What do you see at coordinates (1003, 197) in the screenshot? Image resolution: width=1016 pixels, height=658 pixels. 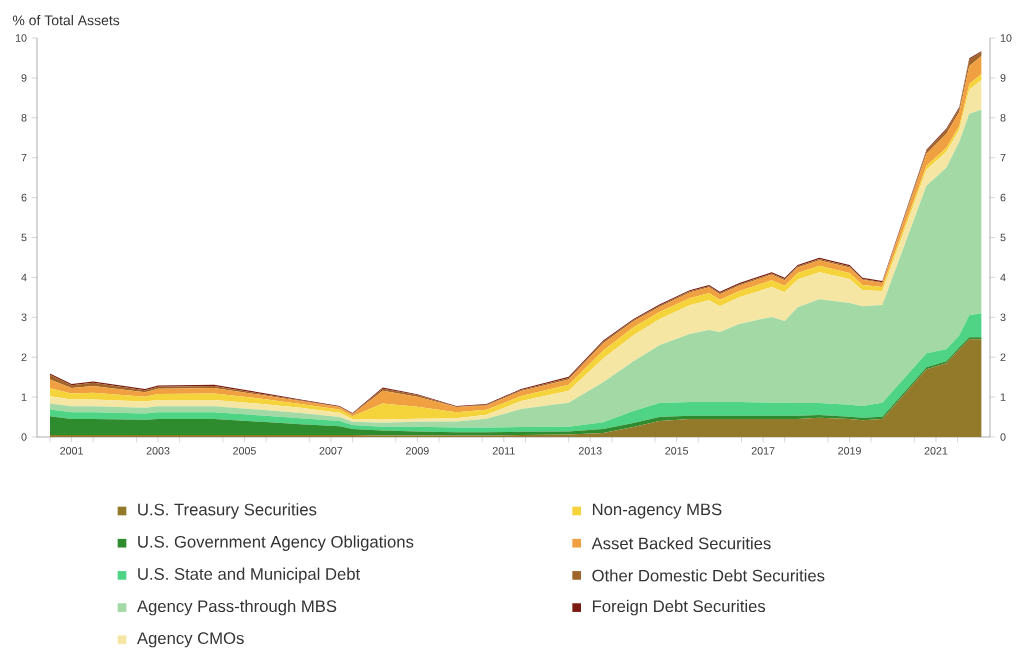 I see `y2-tick-label: 6` at bounding box center [1003, 197].